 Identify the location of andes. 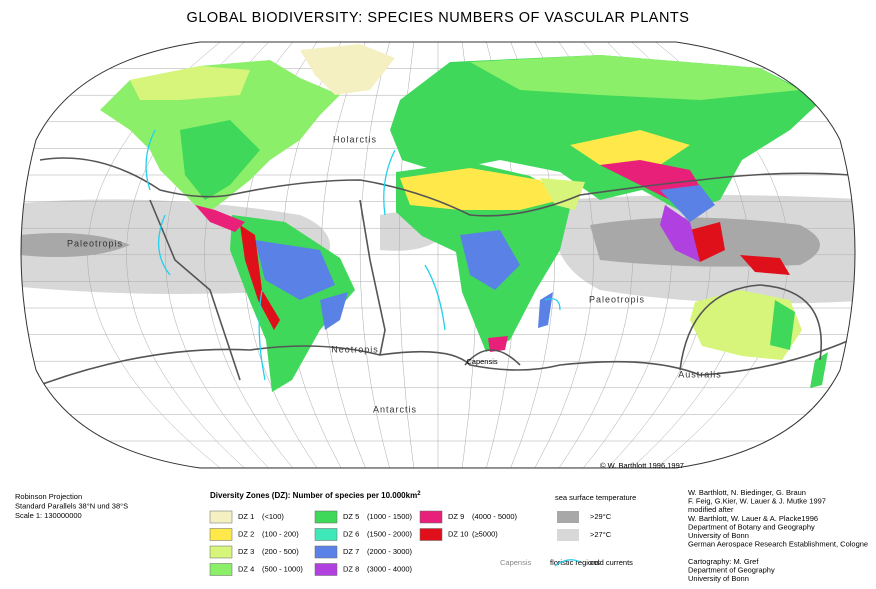
(260, 277).